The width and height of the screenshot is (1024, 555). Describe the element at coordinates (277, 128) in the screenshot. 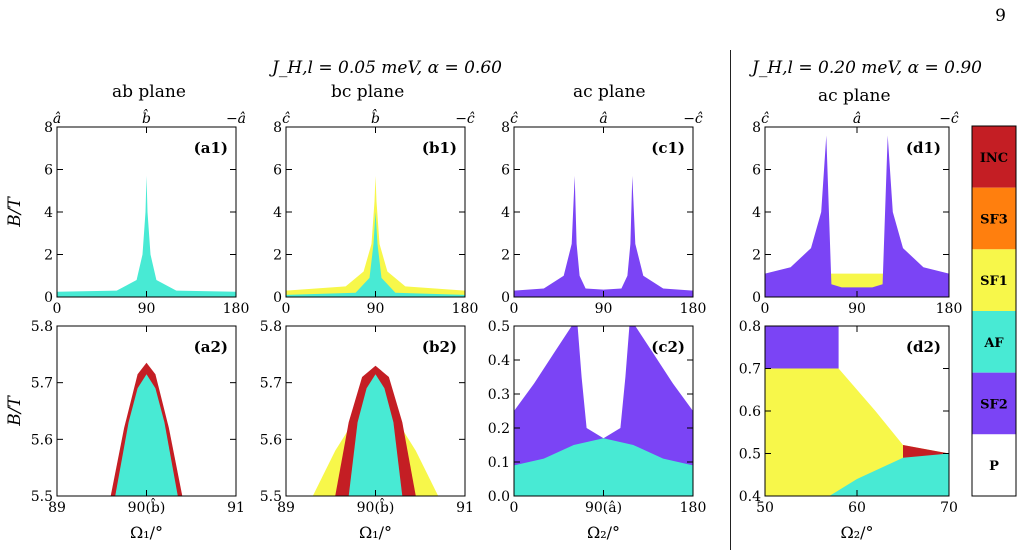

I see `ytick-label-b1: 8` at that location.